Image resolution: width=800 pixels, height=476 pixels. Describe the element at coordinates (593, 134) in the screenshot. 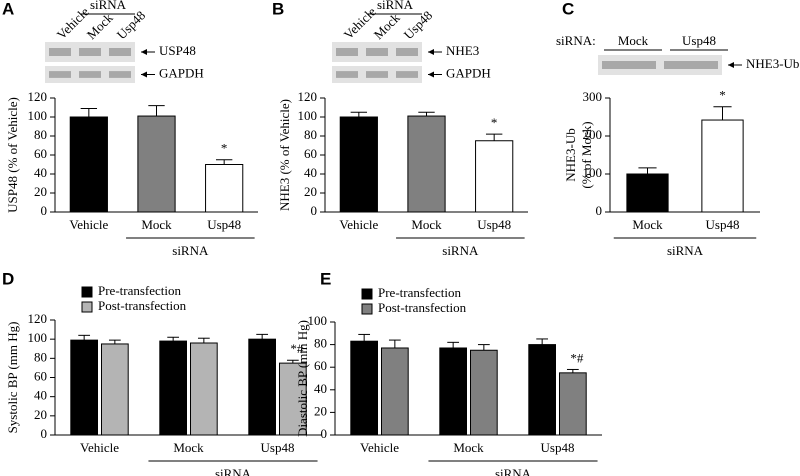

I see `y-tick-label: 200` at that location.